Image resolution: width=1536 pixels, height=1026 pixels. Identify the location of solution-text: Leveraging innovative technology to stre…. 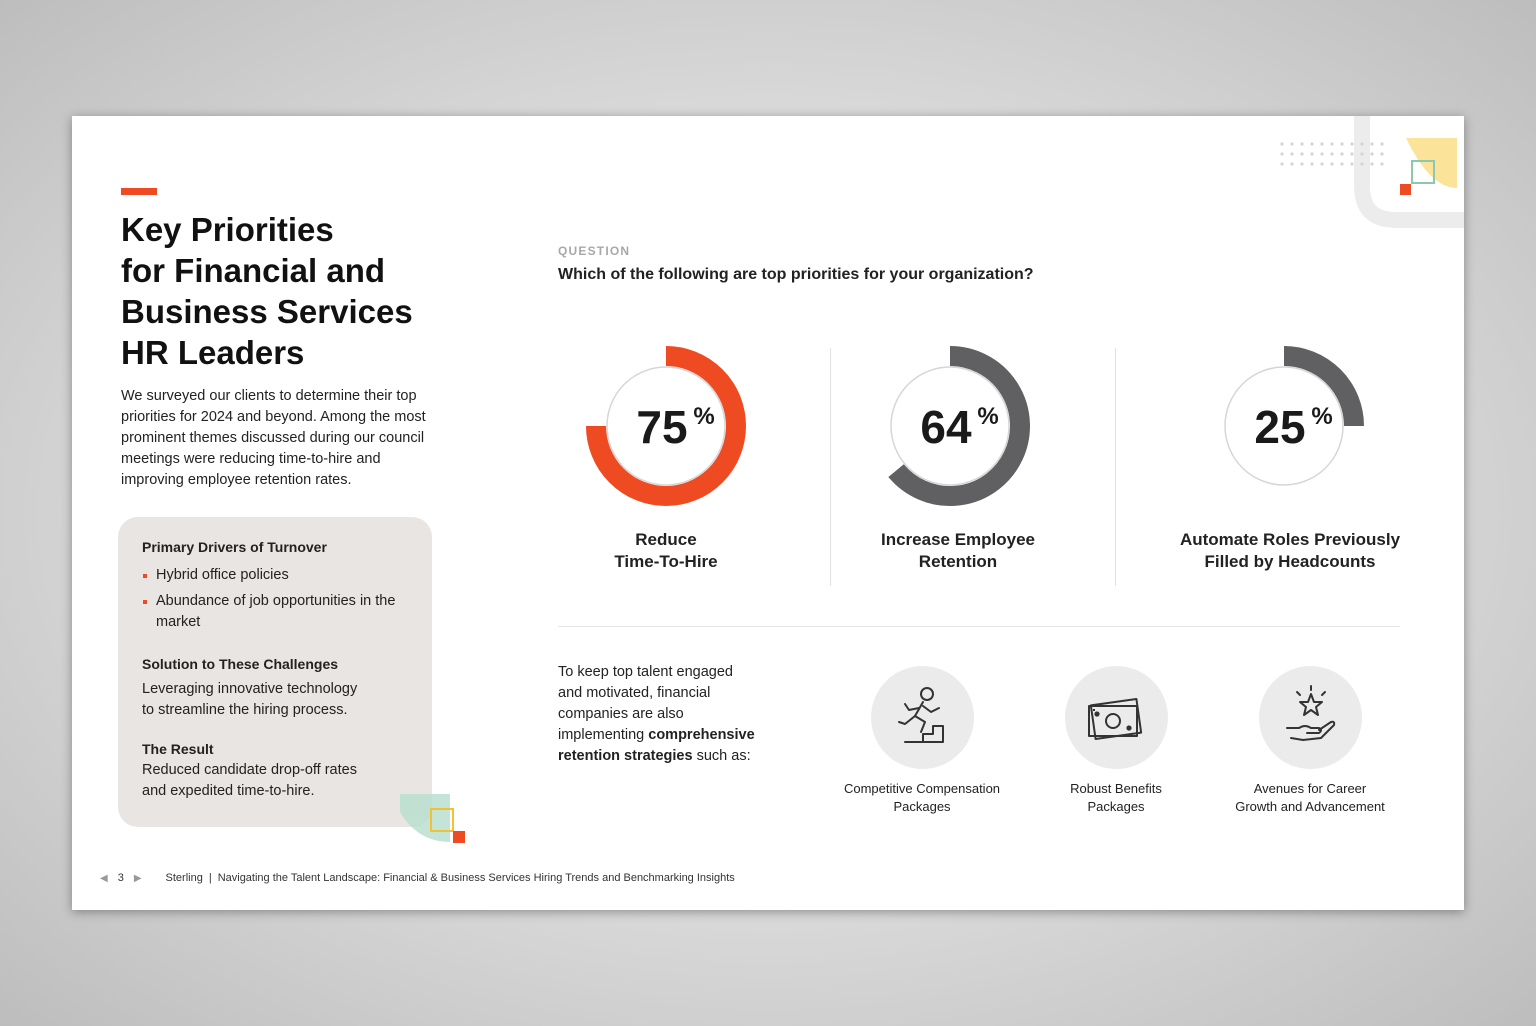
(250, 699).